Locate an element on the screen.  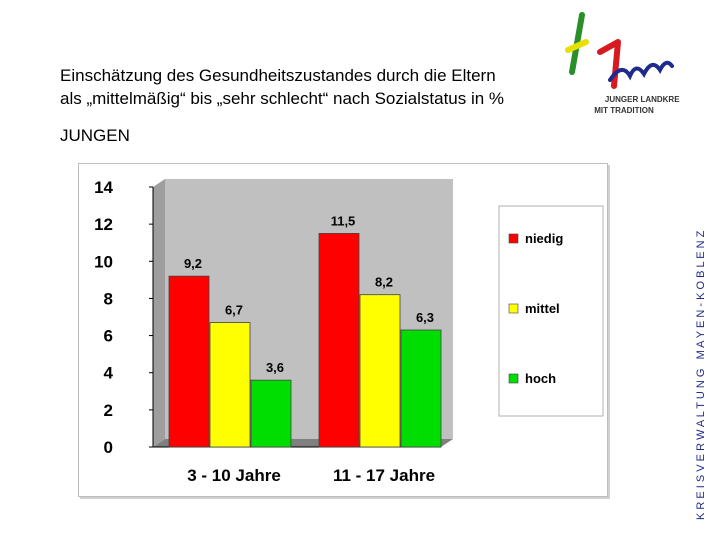
x-tick-label: 11 - 17 Jahre is located at coordinates (384, 475).